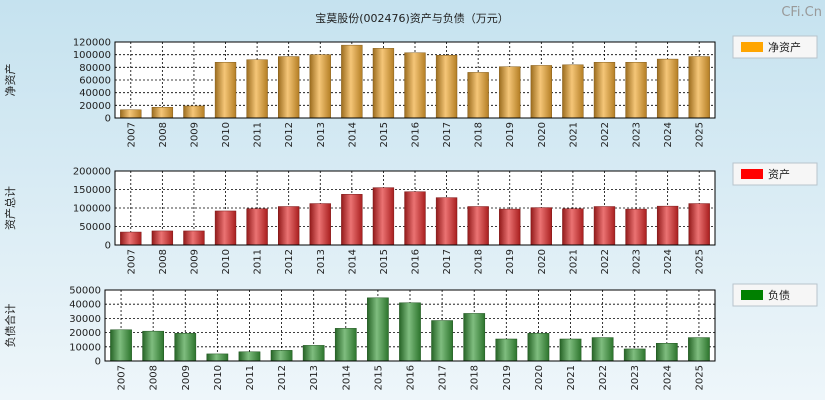 This screenshot has height=400, width=825. Describe the element at coordinates (281, 356) in the screenshot. I see `bar-total-liabilities-2012` at that location.